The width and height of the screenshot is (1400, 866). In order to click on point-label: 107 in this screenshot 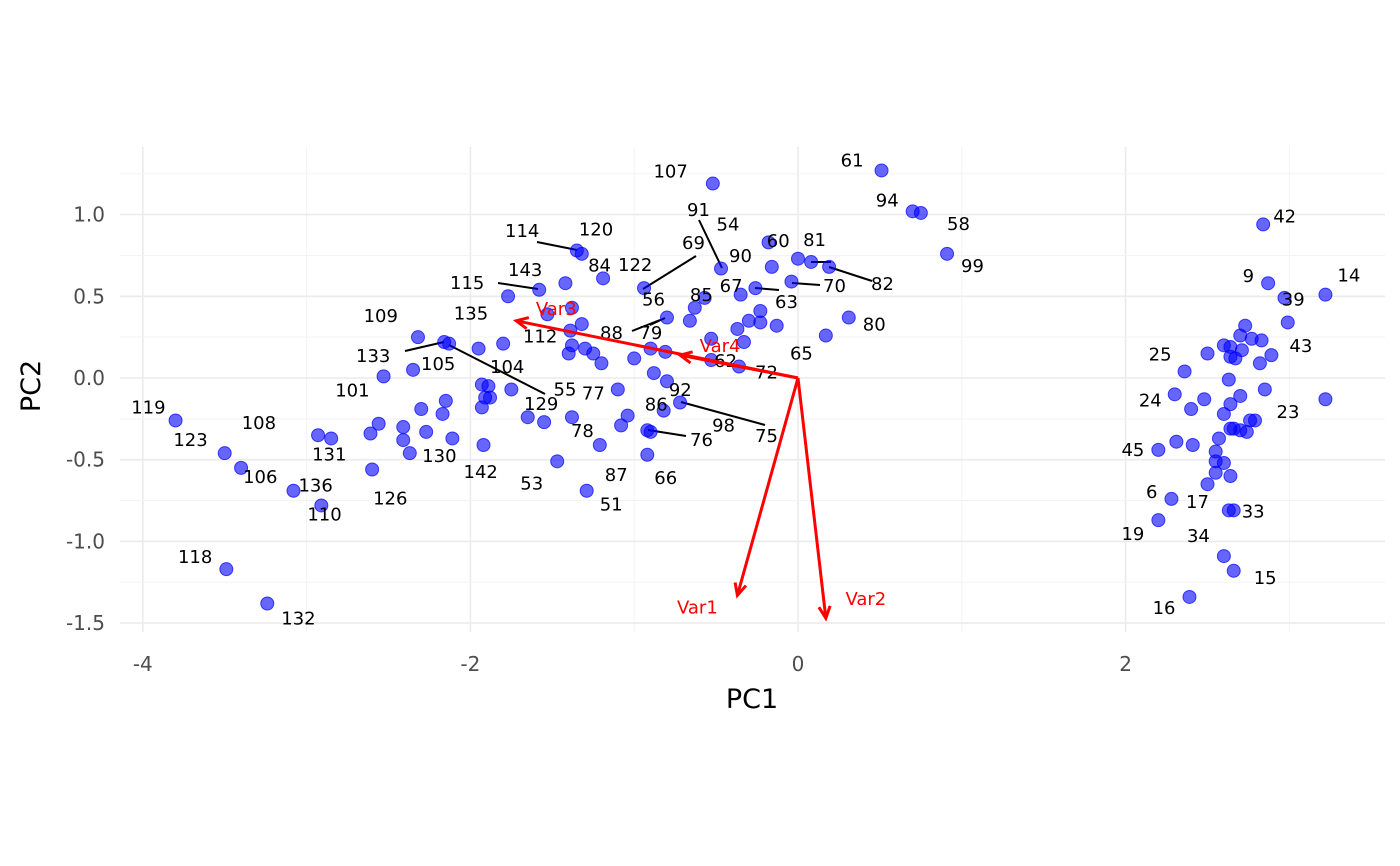, I will do `click(670, 172)`.